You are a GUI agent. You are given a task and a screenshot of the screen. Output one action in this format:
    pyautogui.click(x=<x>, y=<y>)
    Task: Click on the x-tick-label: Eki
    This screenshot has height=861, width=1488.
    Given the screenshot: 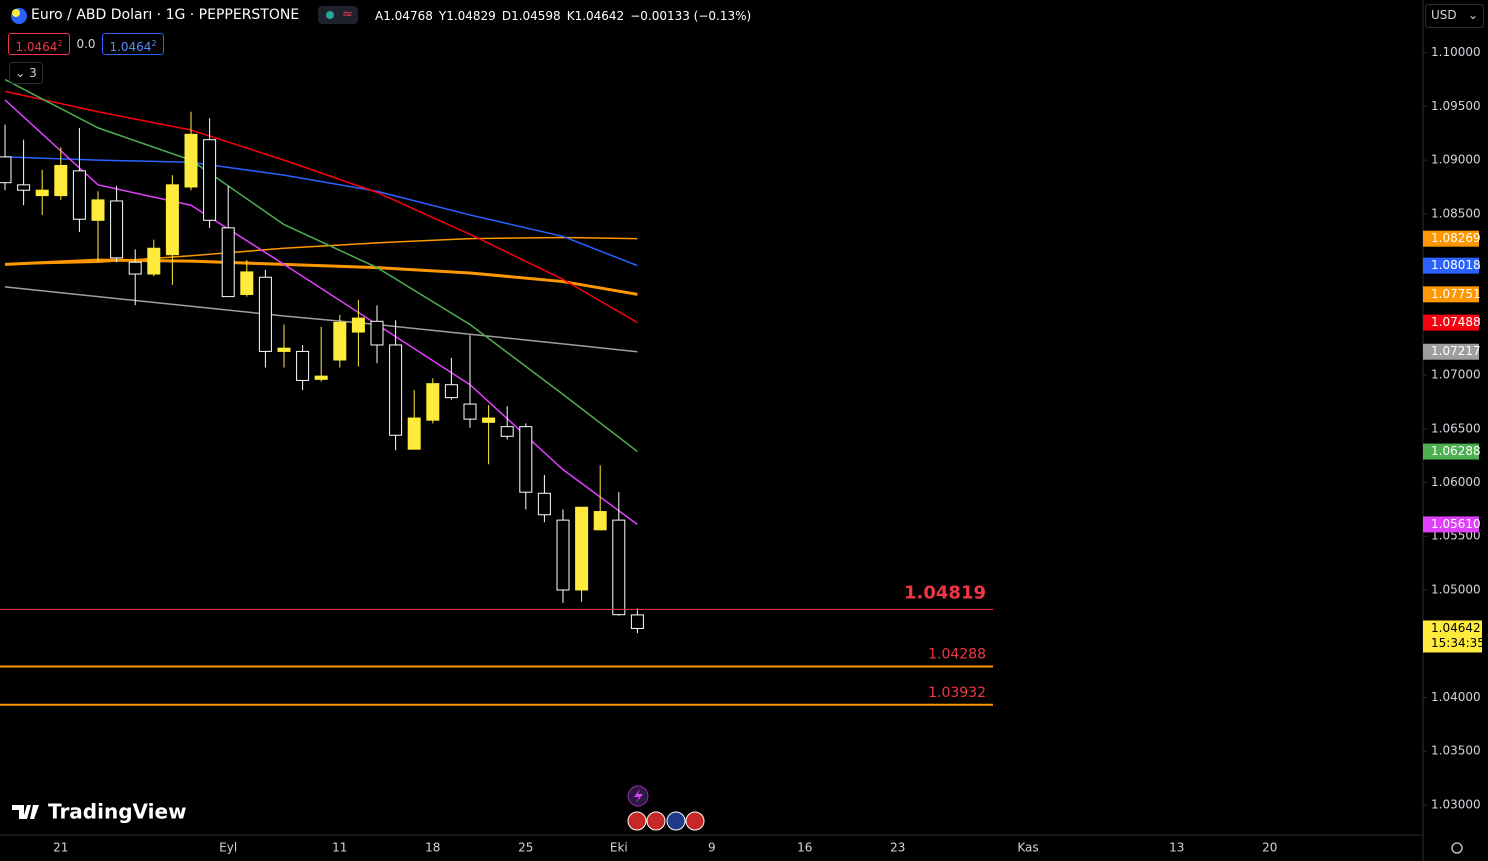 What is the action you would take?
    pyautogui.click(x=619, y=848)
    